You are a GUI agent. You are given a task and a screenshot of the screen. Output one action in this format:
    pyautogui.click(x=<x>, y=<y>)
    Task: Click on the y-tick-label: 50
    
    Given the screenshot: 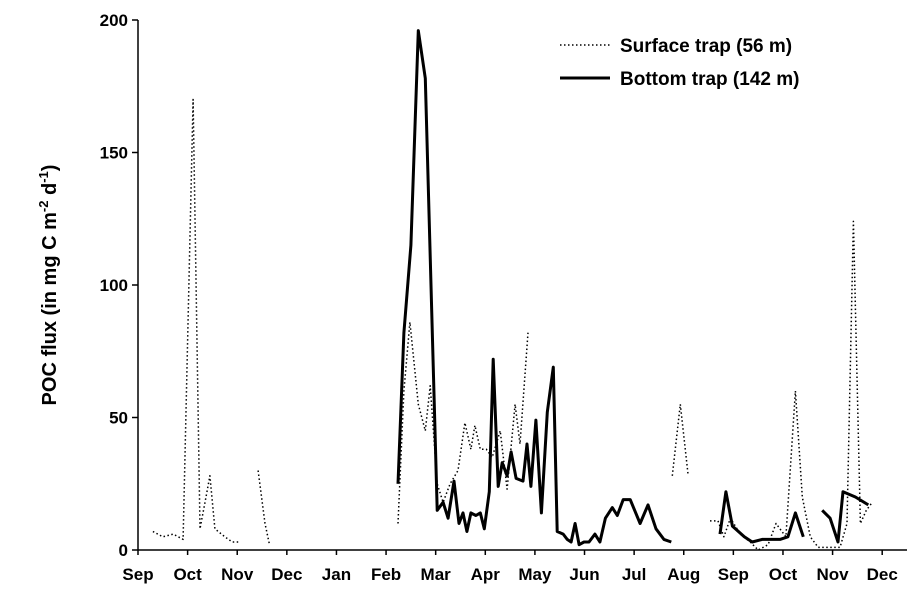 What is the action you would take?
    pyautogui.click(x=118, y=418)
    